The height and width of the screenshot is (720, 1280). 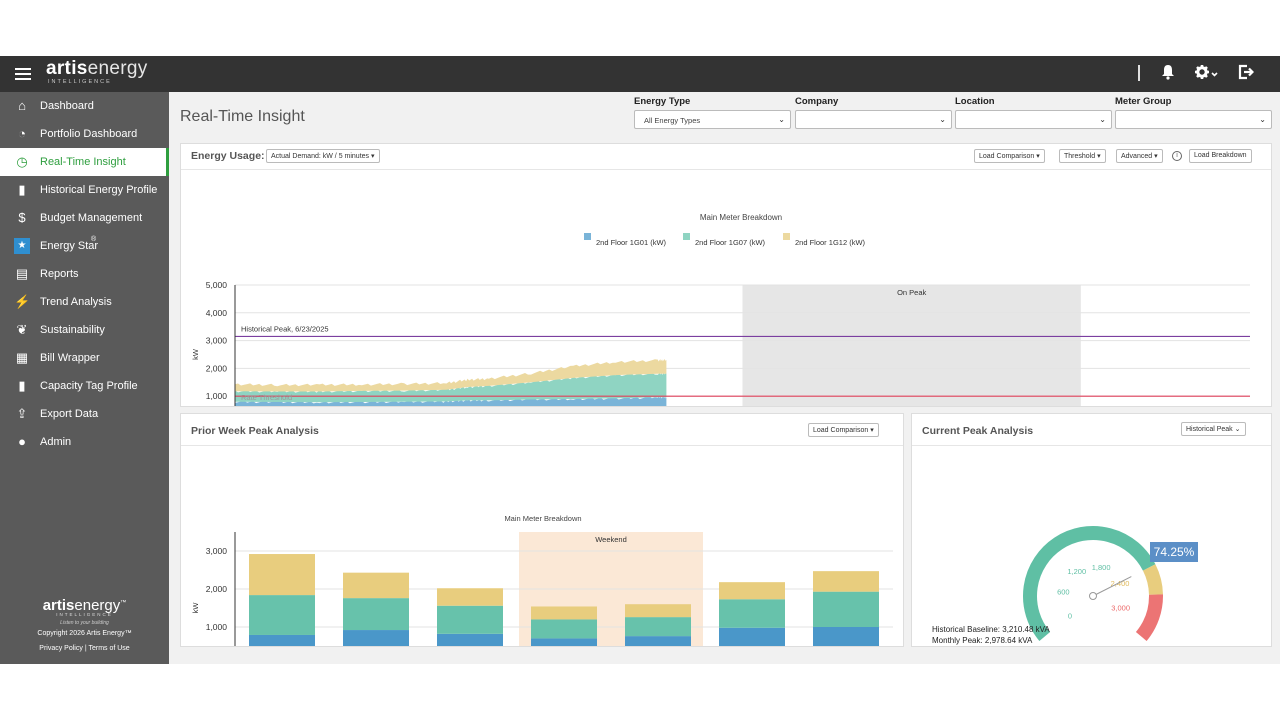 I want to click on sidebar-item-dashboard: ⌂ Dashboard, so click(x=84, y=106).